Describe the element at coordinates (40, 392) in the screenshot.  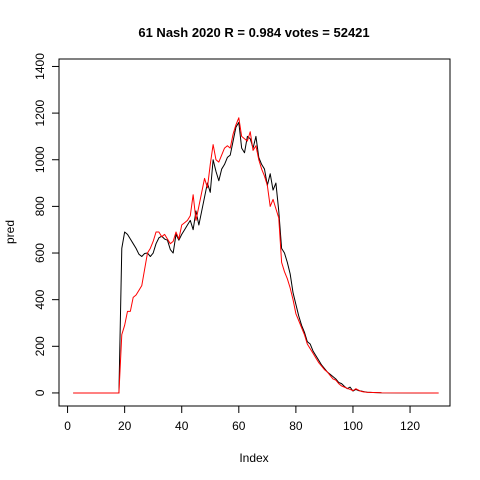
I see `y-tick-label: 0` at that location.